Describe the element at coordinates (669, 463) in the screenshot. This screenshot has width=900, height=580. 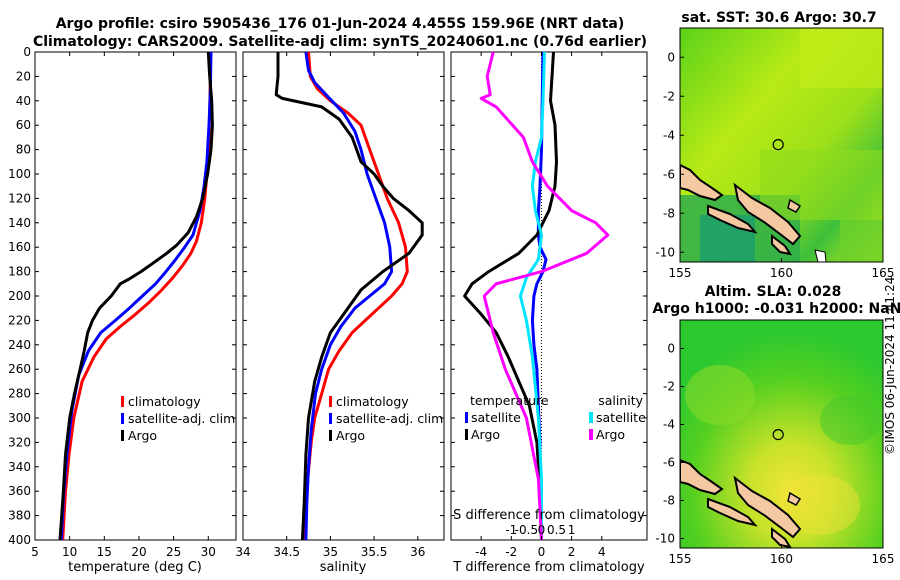
I see `lat-tick-label: -6` at that location.